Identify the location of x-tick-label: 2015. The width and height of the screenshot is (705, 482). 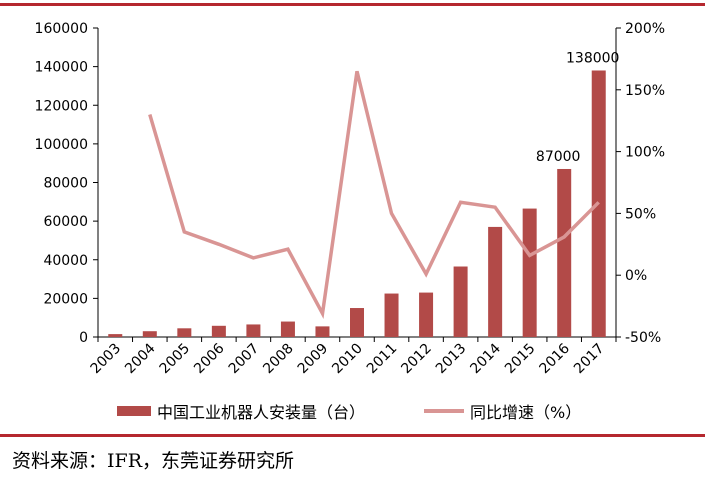
(520, 359).